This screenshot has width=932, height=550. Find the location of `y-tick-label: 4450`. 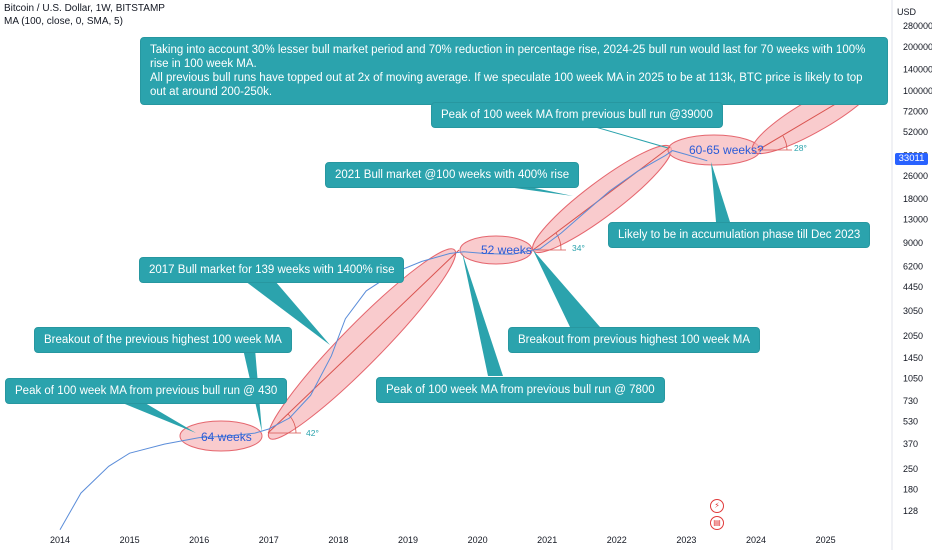

y-tick-label: 4450 is located at coordinates (913, 287).